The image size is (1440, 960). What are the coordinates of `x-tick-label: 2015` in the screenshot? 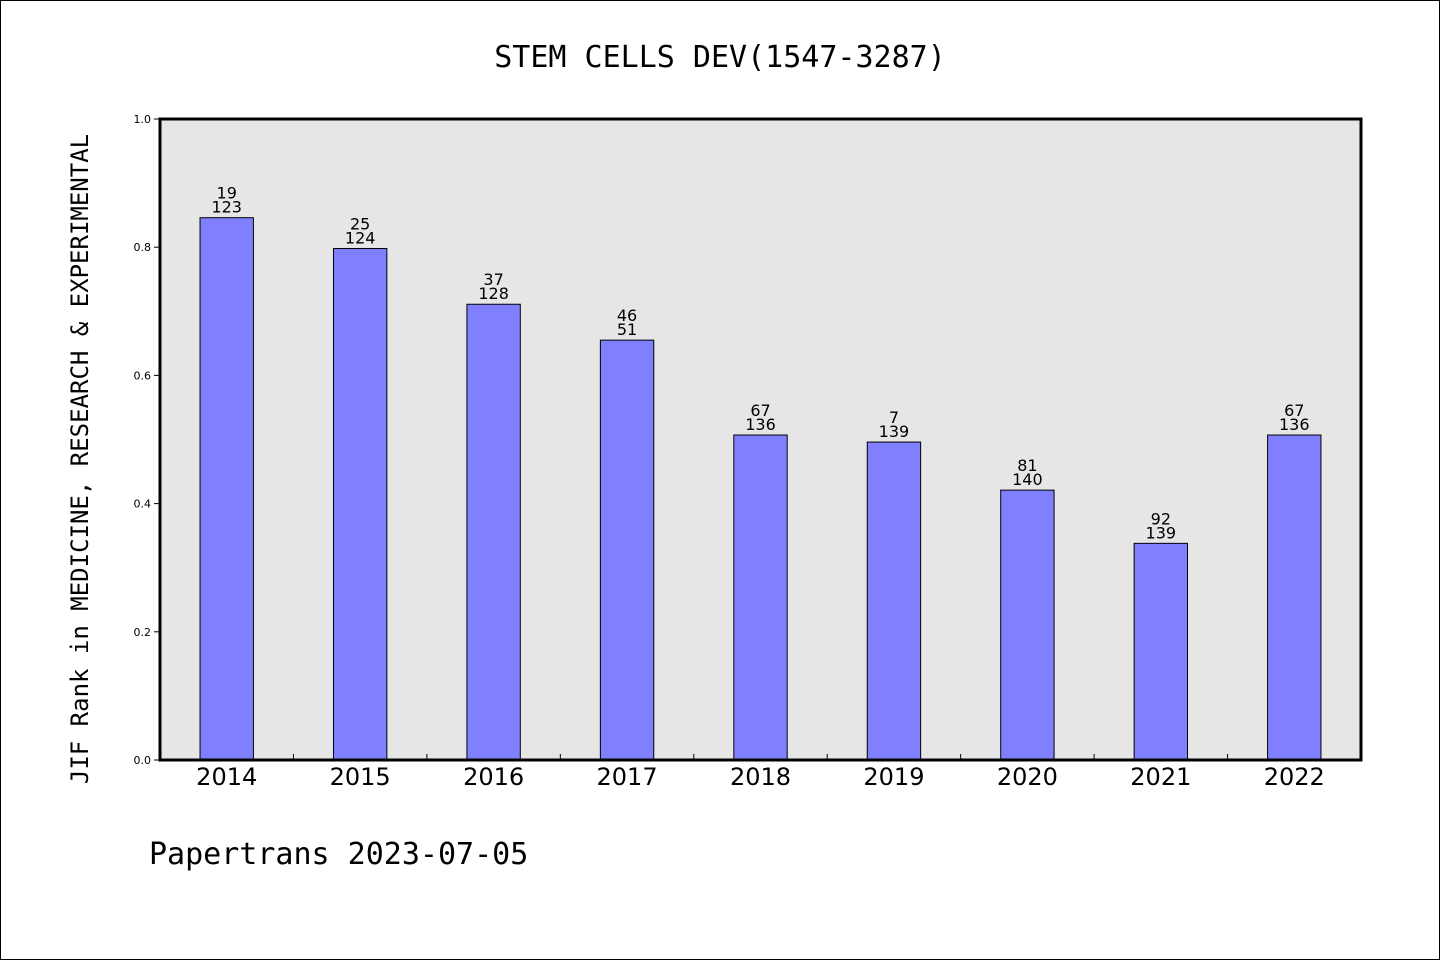 It's located at (360, 777).